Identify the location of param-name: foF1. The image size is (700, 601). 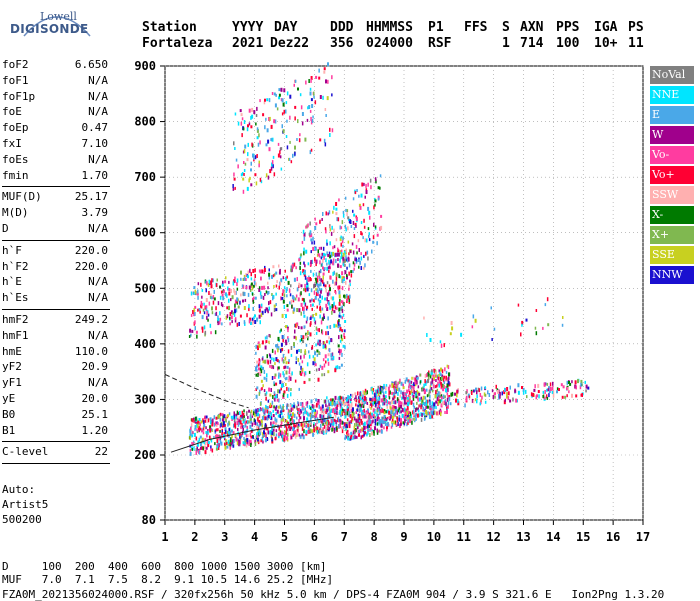
(15, 80).